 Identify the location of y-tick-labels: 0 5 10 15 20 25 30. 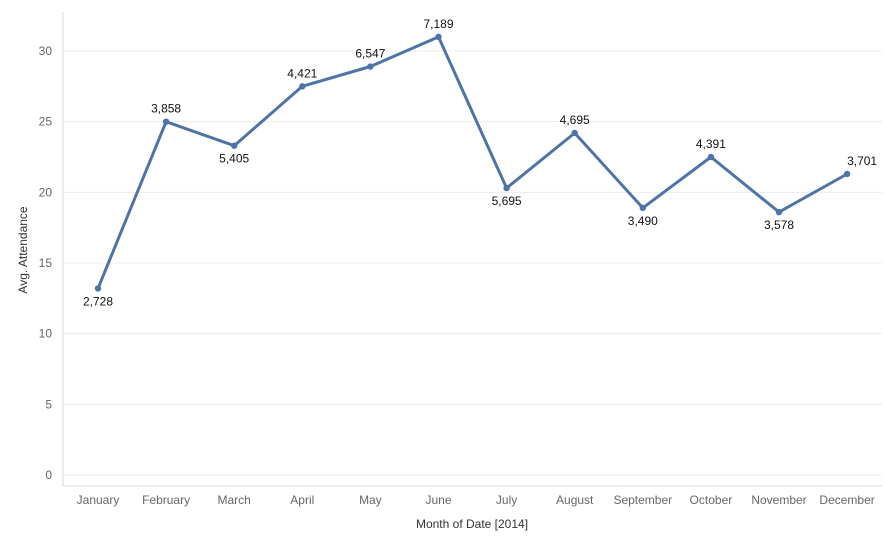
(46, 263).